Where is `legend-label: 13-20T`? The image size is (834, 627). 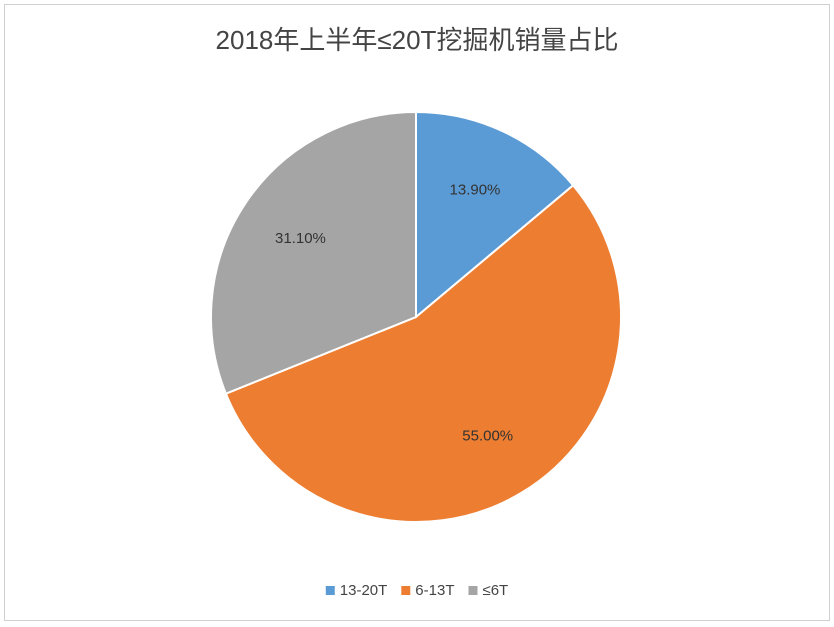
legend-label: 13-20T is located at coordinates (364, 590).